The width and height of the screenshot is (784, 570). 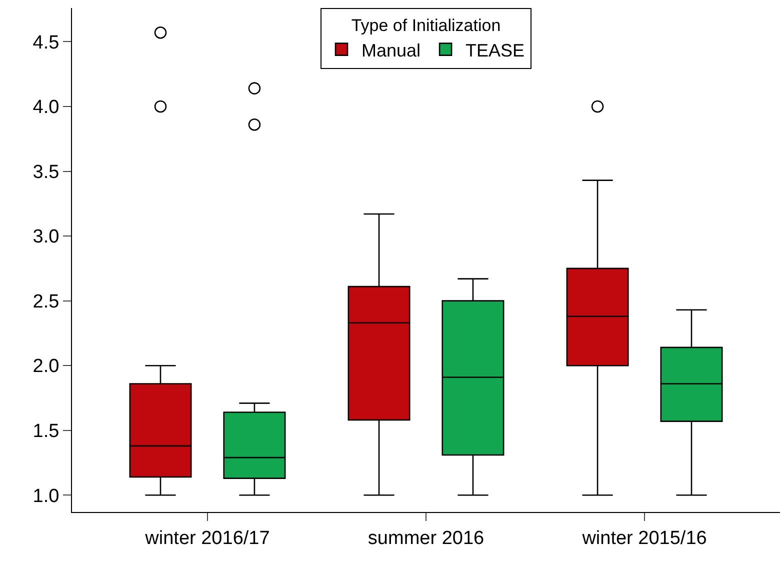 I want to click on legend-title: Type of Initialization, so click(x=426, y=26).